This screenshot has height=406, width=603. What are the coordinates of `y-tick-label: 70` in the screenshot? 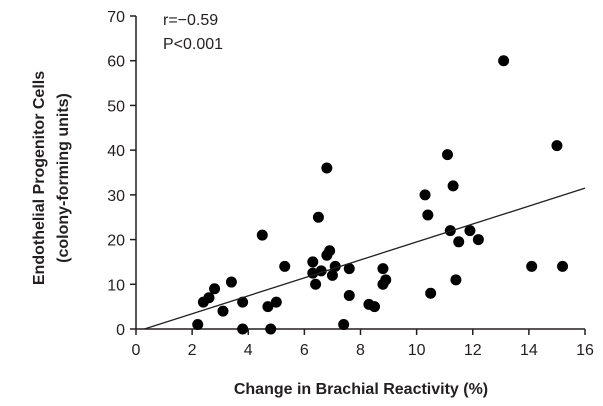 It's located at (116, 17).